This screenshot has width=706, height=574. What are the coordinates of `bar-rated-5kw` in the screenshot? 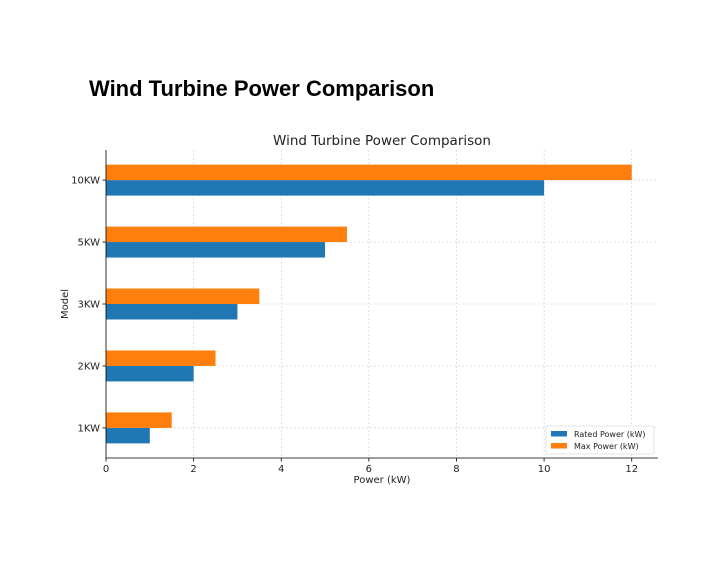 It's located at (216, 250).